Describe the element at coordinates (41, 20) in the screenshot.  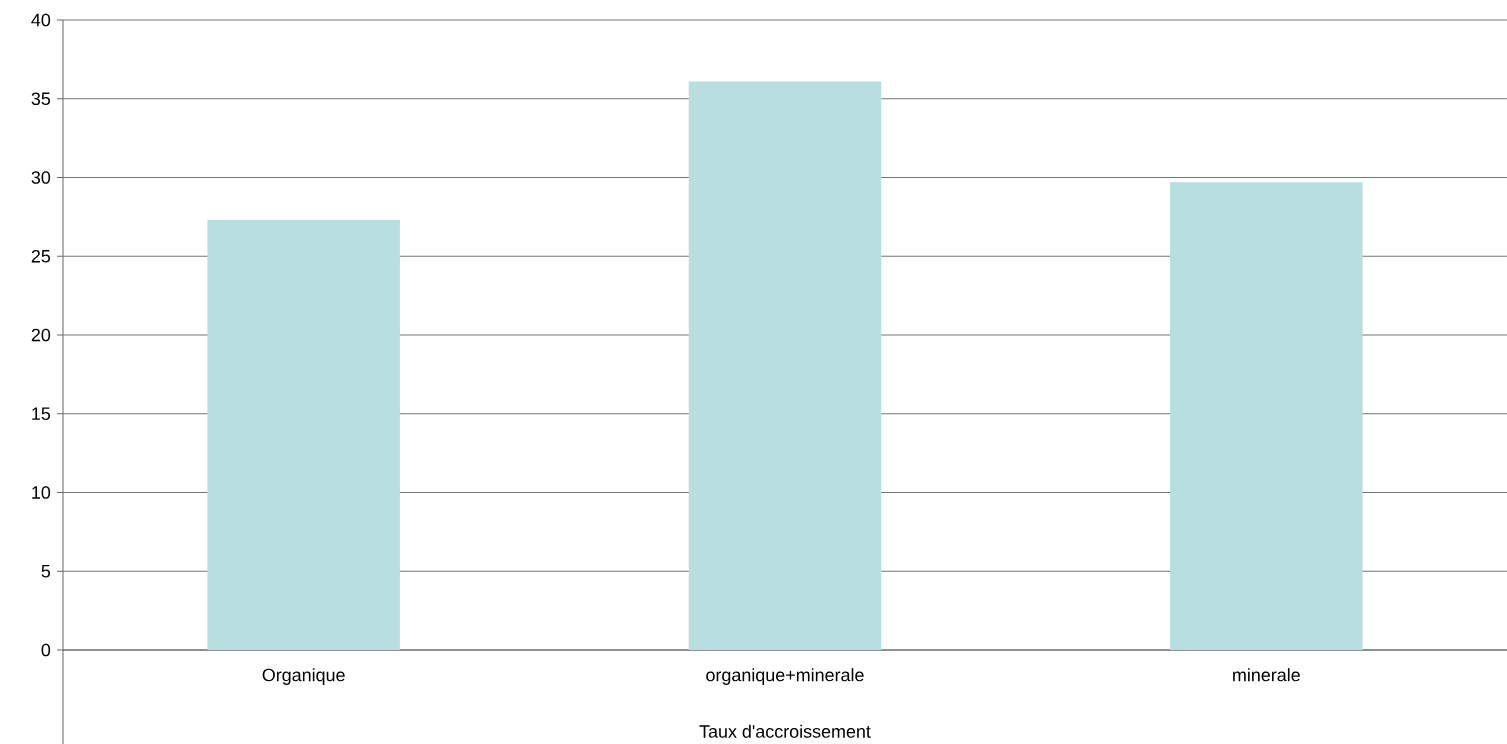
I see `y-tick-label: 40` at that location.